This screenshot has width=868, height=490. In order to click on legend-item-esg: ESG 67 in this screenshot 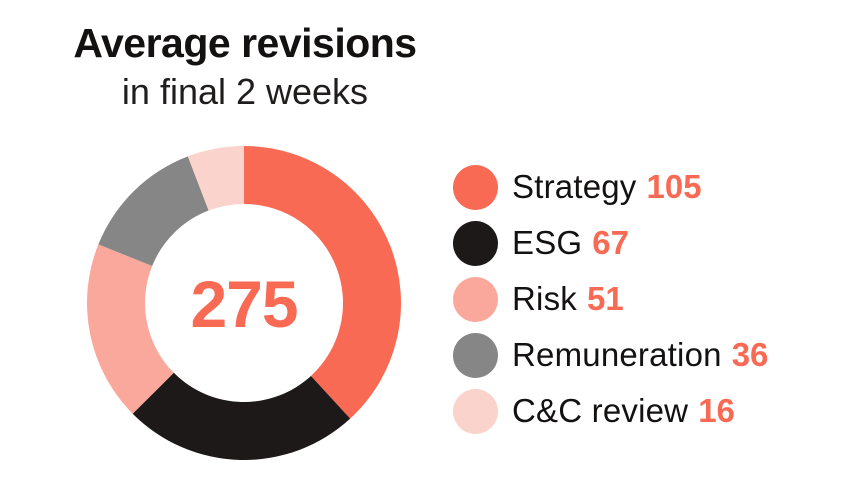, I will do `click(610, 243)`.